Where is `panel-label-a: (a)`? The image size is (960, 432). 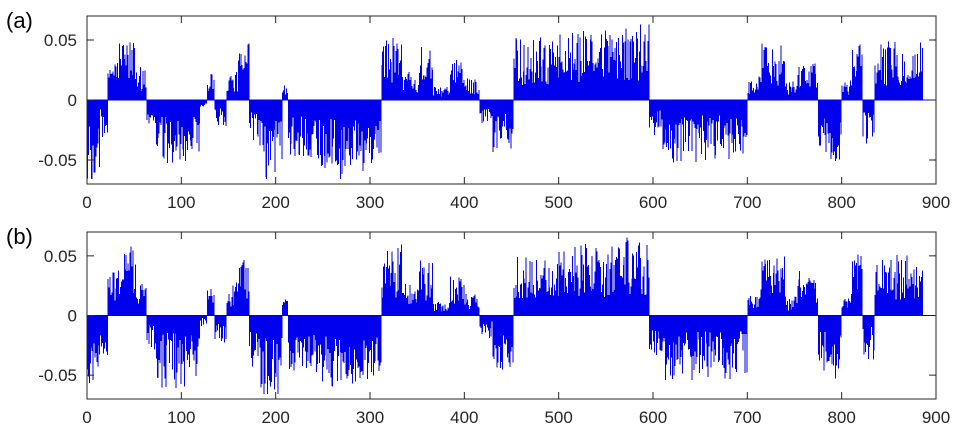
panel-label-a: (a) is located at coordinates (19, 20).